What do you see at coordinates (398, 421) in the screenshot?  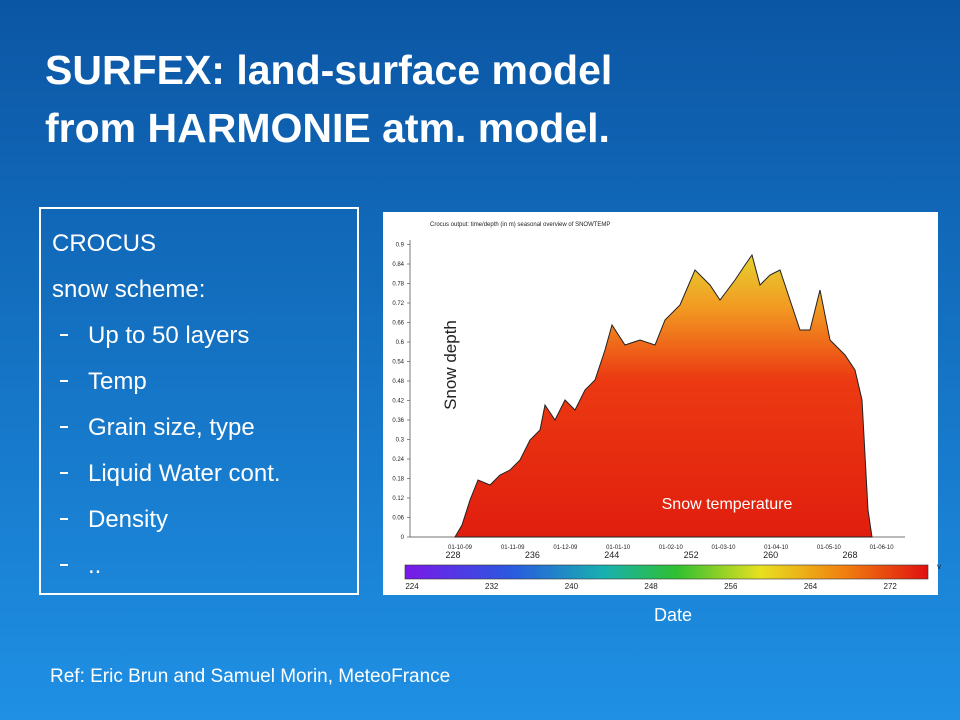 I see `y-tick-label: 0.36` at bounding box center [398, 421].